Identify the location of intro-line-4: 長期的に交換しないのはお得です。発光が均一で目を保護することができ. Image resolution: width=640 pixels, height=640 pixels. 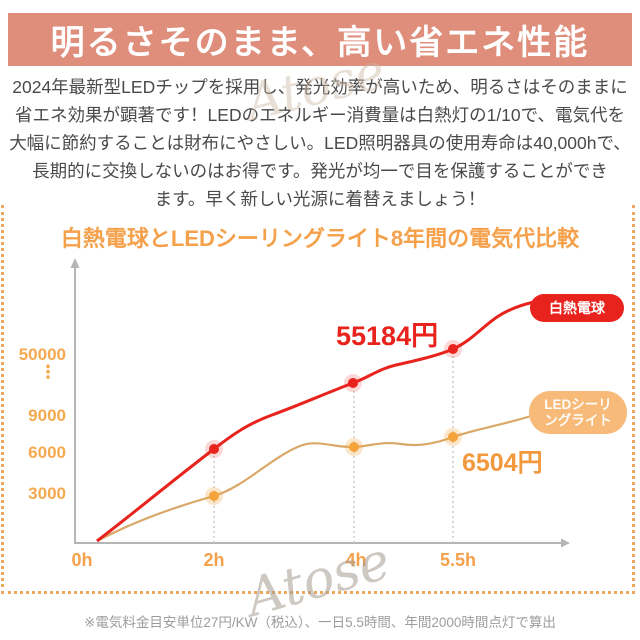
(320, 171).